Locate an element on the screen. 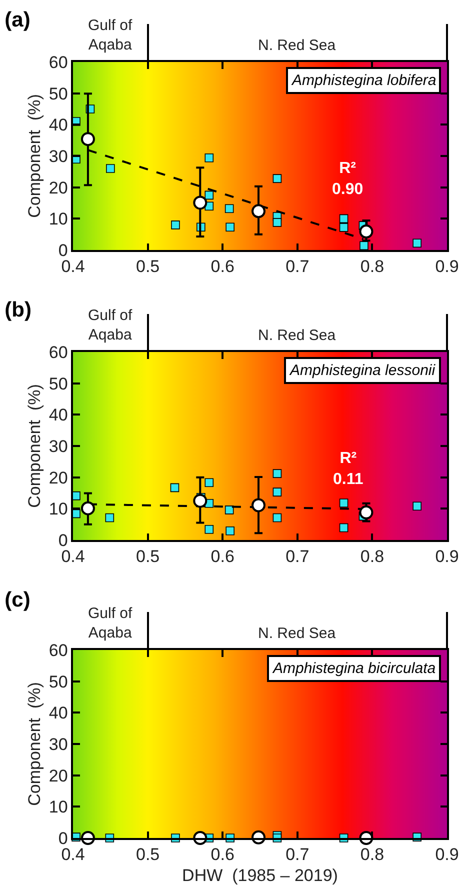  annotation: Amphistegina lobifera is located at coordinates (363, 80).